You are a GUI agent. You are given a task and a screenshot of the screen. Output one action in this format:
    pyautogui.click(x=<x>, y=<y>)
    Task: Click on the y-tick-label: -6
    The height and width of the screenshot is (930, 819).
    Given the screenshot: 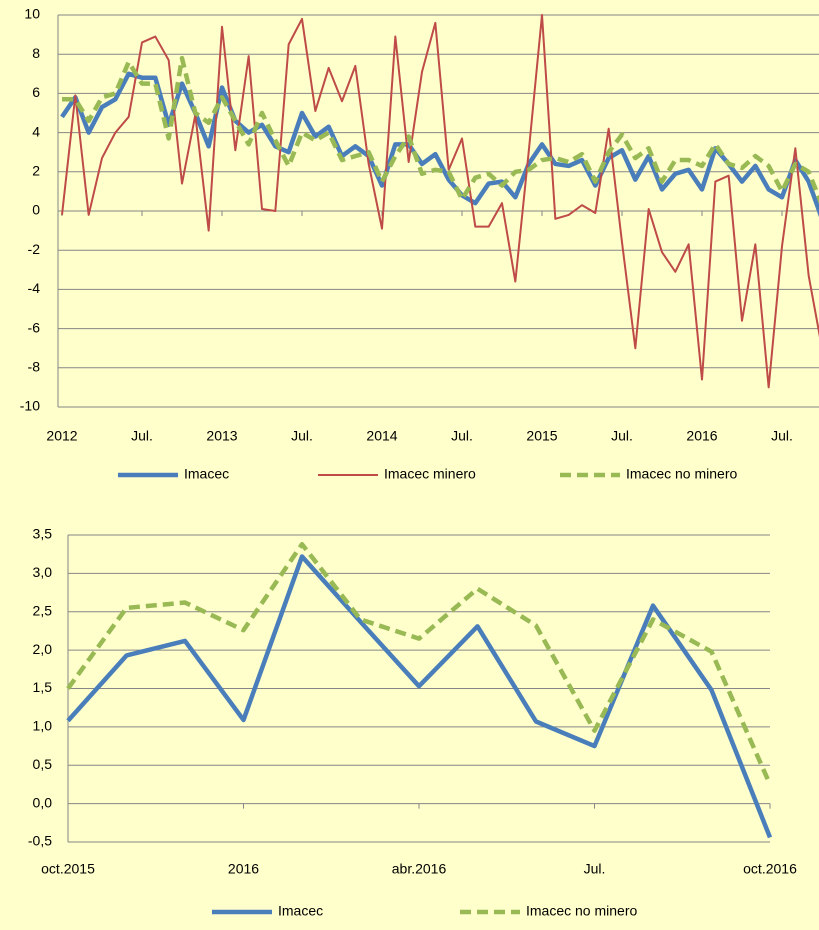 What is the action you would take?
    pyautogui.click(x=34, y=327)
    